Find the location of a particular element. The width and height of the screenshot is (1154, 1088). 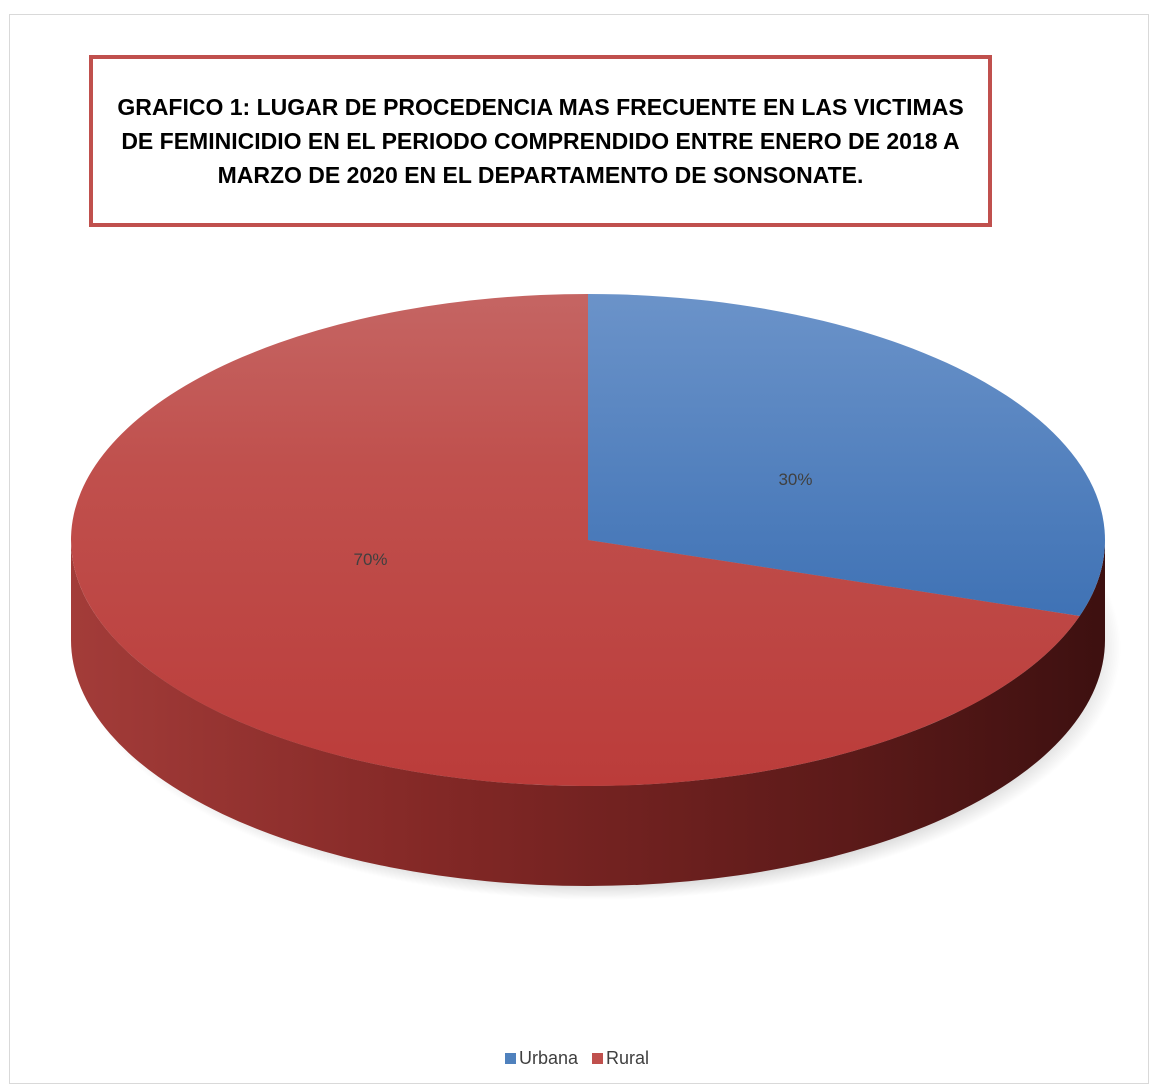

data-label-urbana: 30% is located at coordinates (795, 479).